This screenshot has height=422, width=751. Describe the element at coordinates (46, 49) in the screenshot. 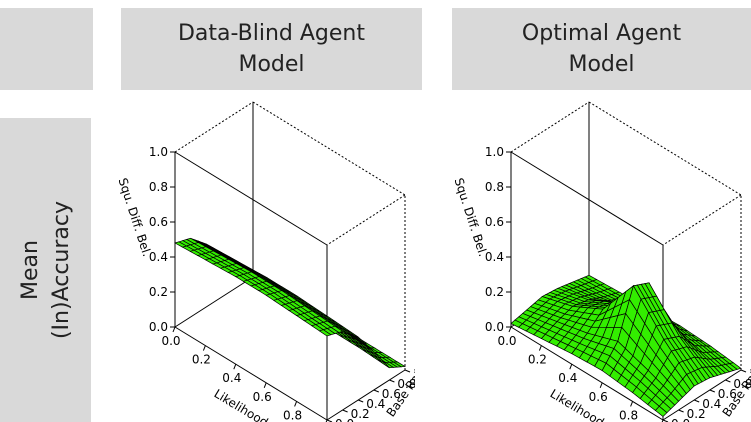

I see `corner-header-cell` at that location.